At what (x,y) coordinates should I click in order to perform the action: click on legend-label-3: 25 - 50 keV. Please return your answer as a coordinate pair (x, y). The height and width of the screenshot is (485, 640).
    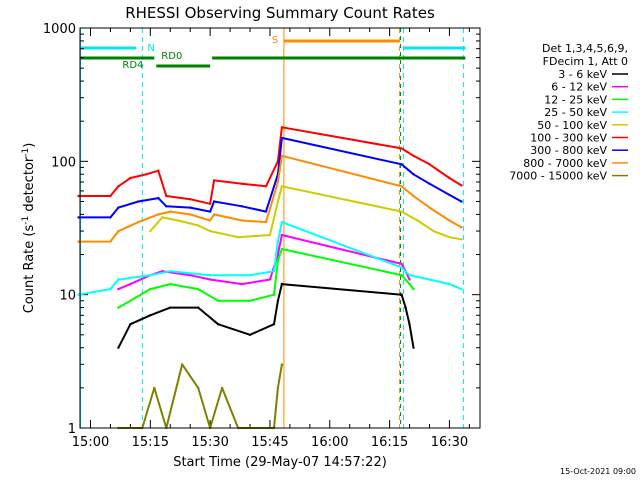
    Looking at the image, I should click on (575, 112).